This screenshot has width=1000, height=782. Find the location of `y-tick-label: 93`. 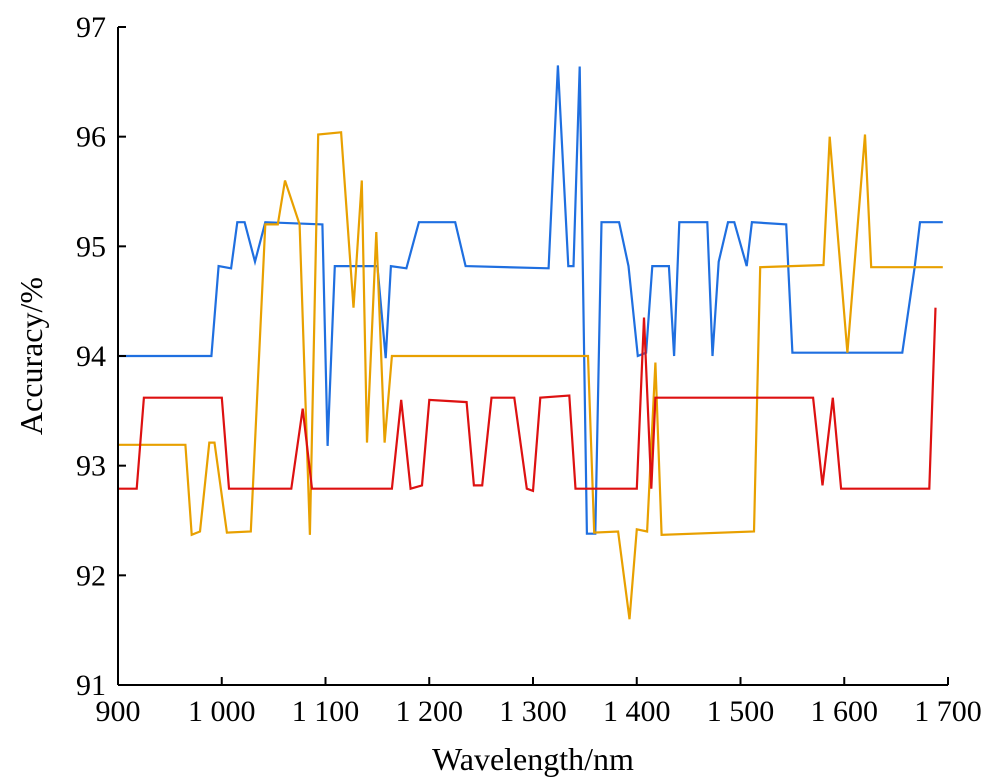

y-tick-label: 93 is located at coordinates (91, 466).